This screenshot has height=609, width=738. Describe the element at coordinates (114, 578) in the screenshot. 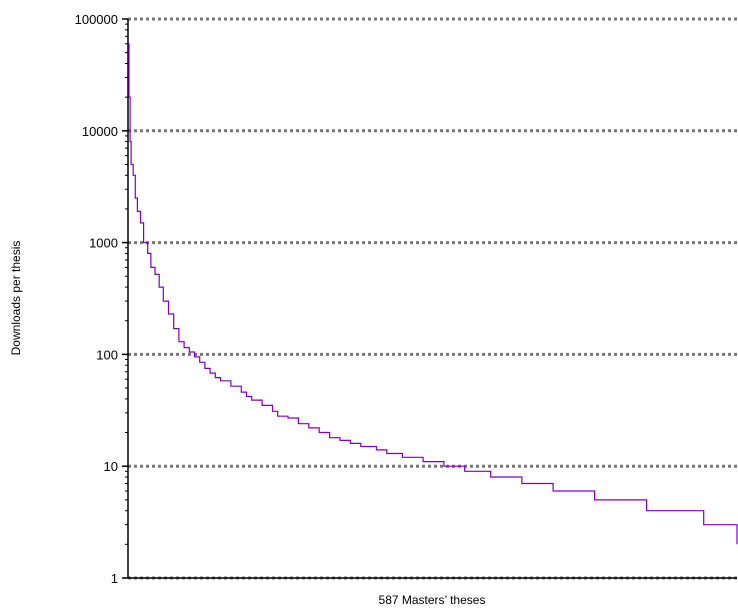

I see `y-tick-label-1: 1` at that location.